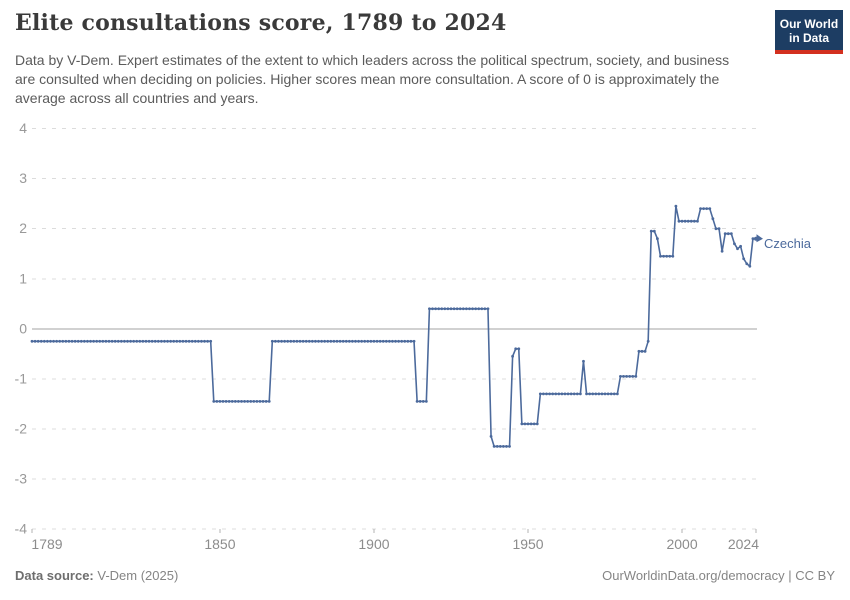  What do you see at coordinates (21, 428) in the screenshot?
I see `svg-text: -2` at bounding box center [21, 428].